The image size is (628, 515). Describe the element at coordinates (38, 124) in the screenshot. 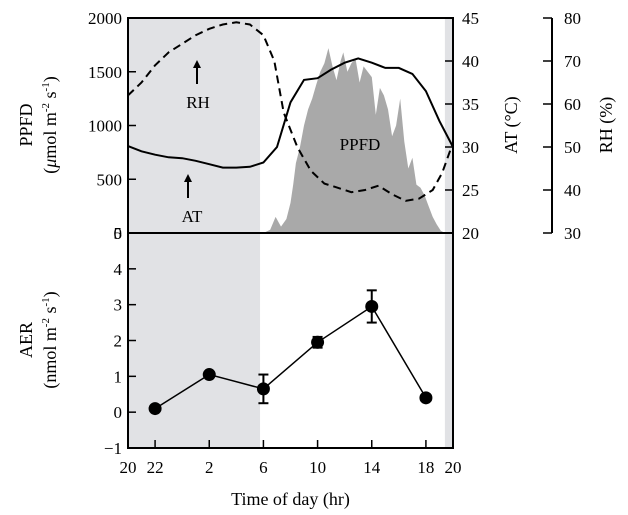

I see `ppfd-axis-title: PPFD(μmol m-2 s-1)` at that location.